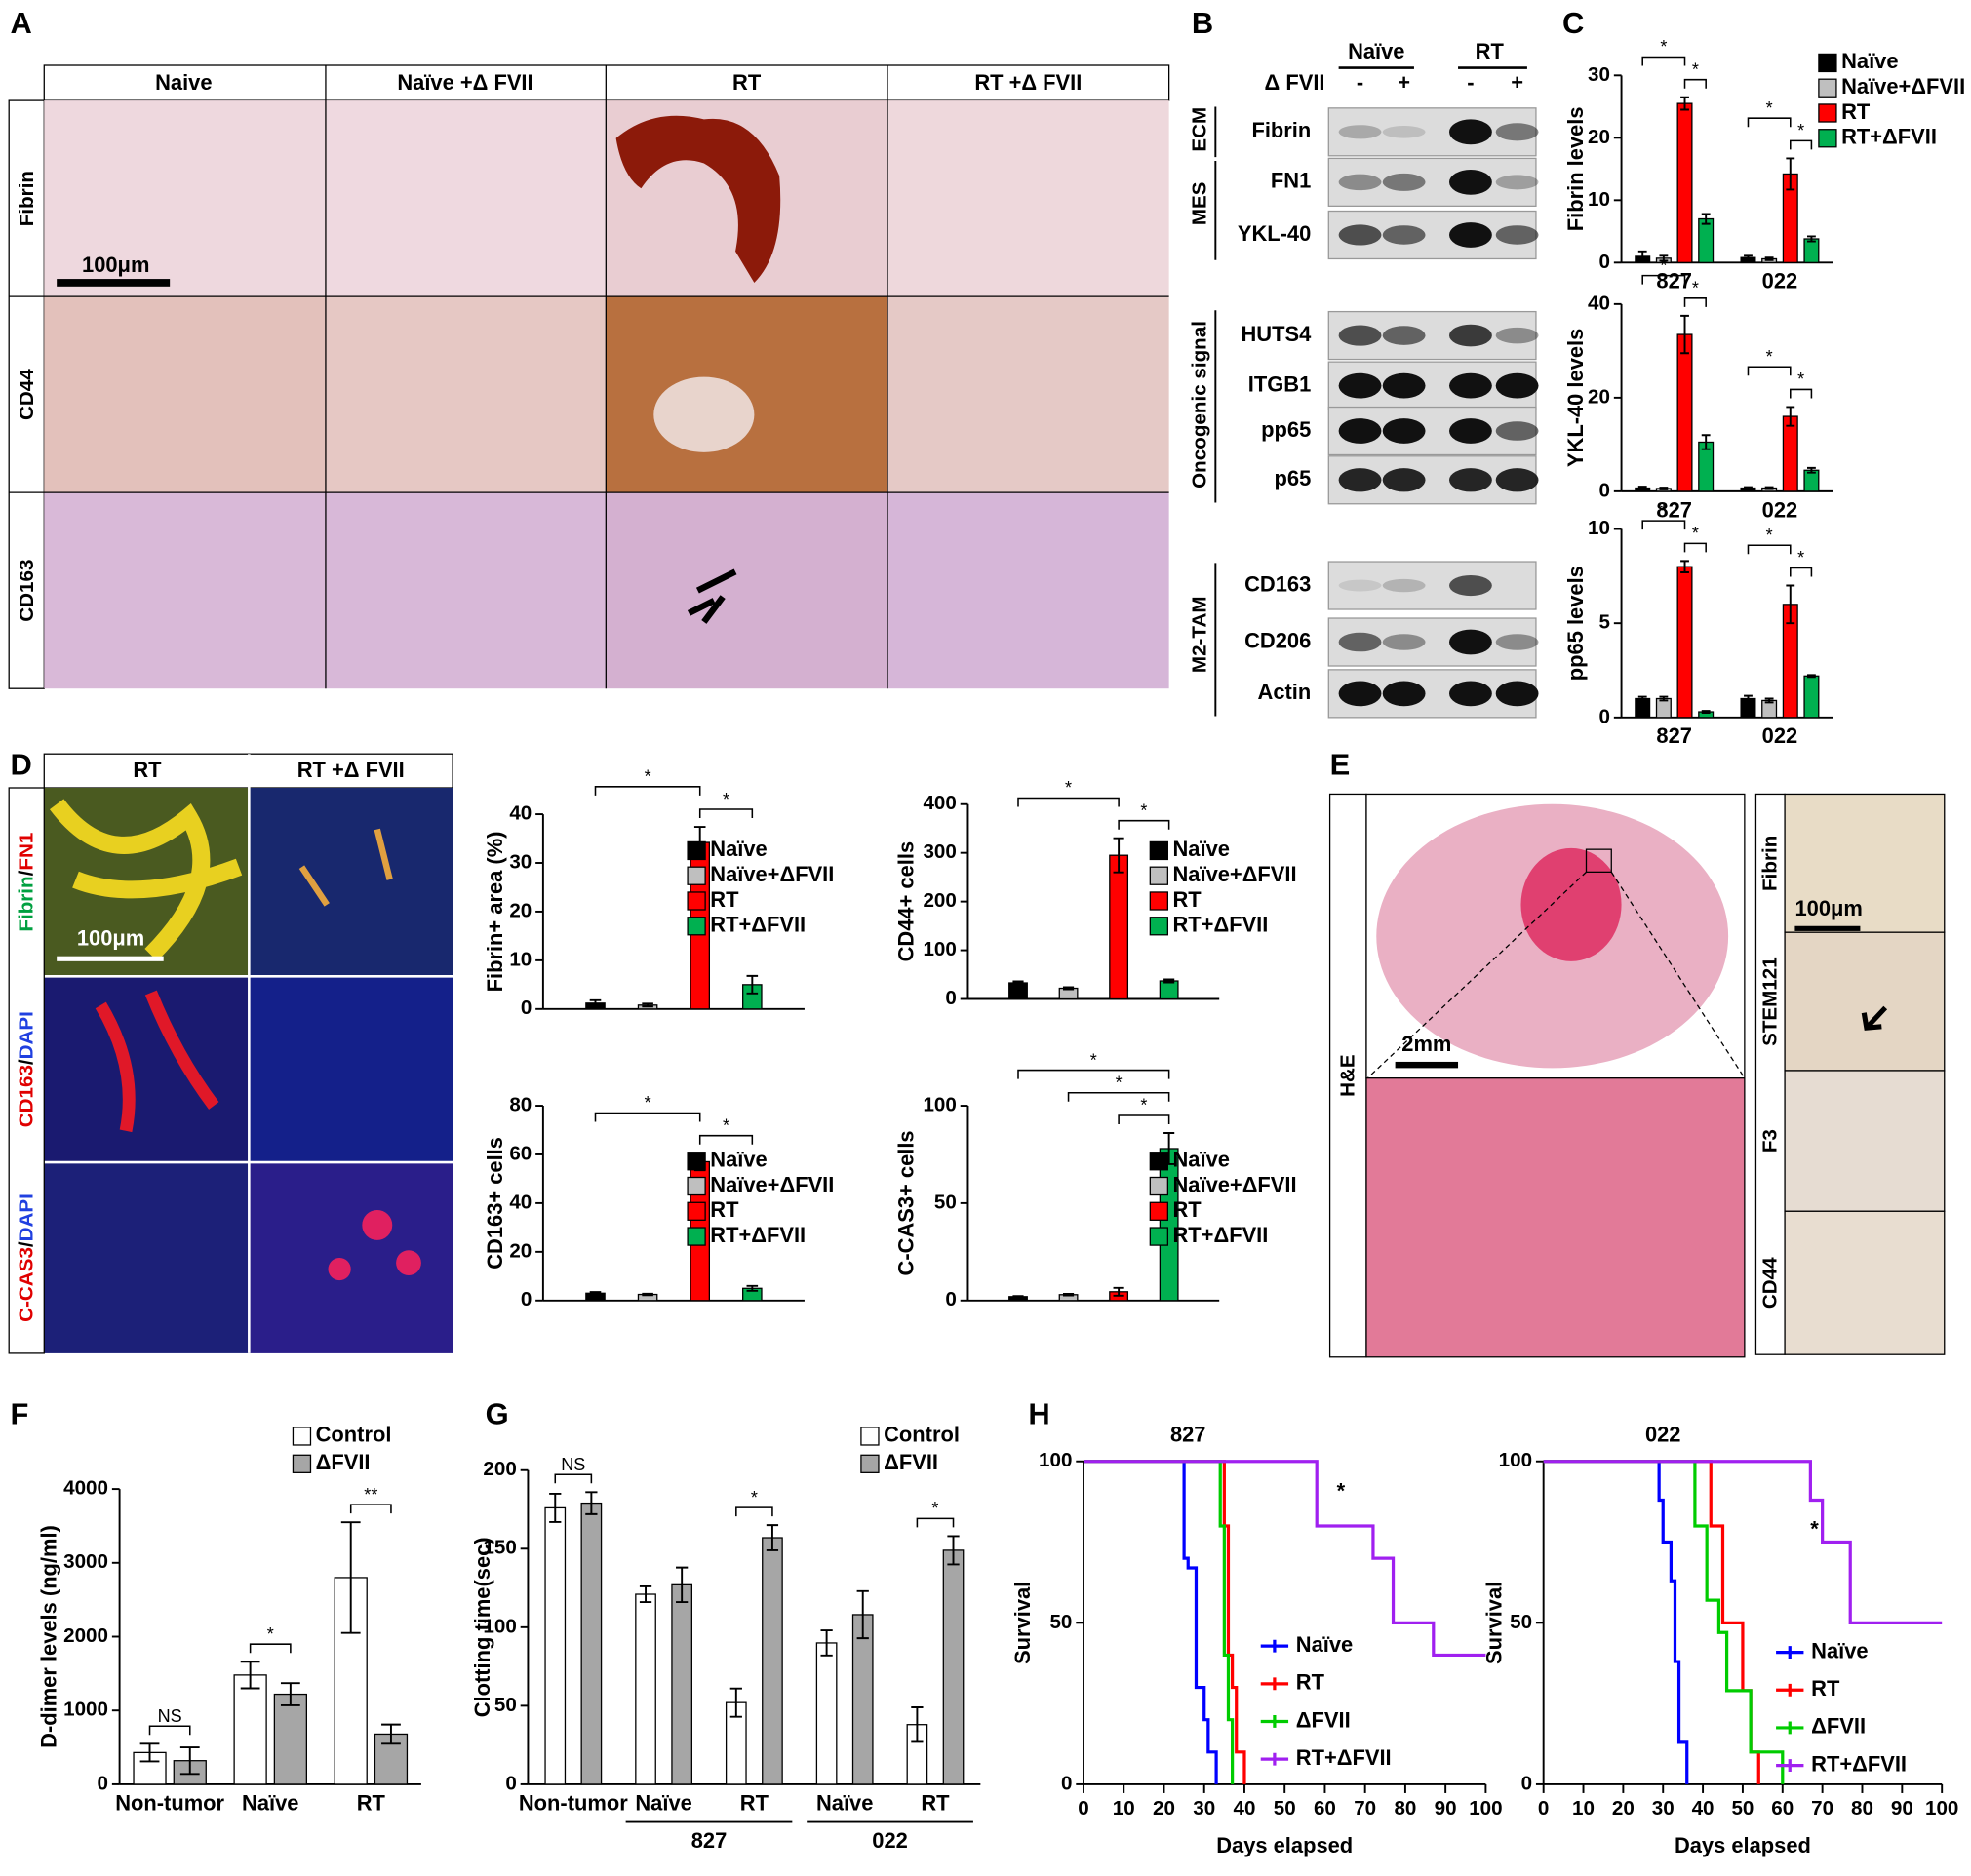  I want to click on panel-label: C, so click(1573, 23).